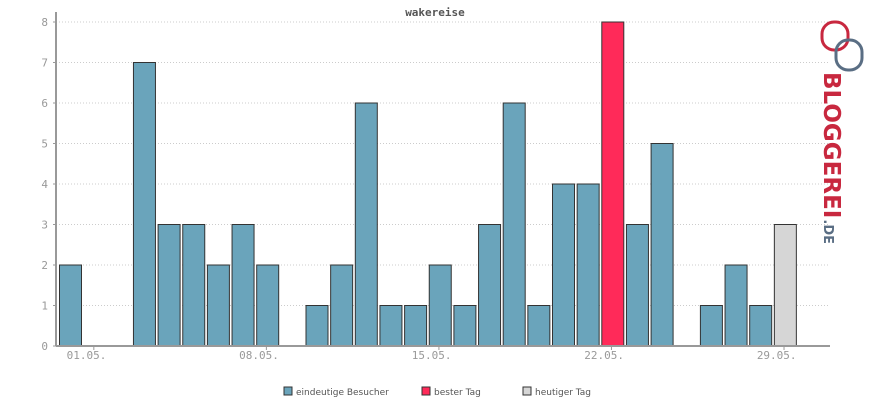 Image resolution: width=870 pixels, height=400 pixels. Describe the element at coordinates (342, 393) in the screenshot. I see `legend-label: eindeutige Besucher` at that location.